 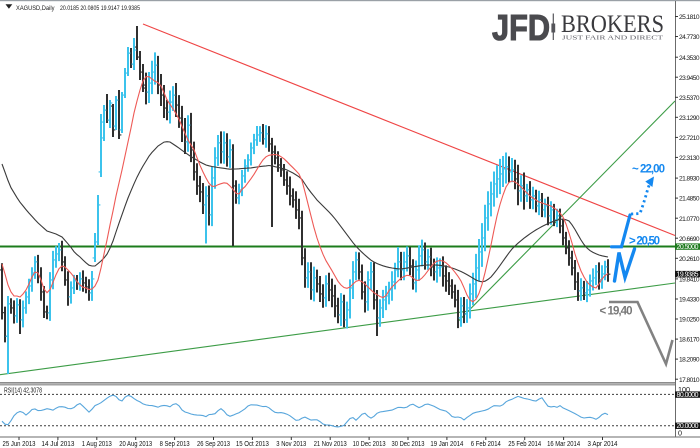 What do you see at coordinates (23, 391) in the screenshot?
I see `svg-text: RSI(14) 42.3078` at bounding box center [23, 391].